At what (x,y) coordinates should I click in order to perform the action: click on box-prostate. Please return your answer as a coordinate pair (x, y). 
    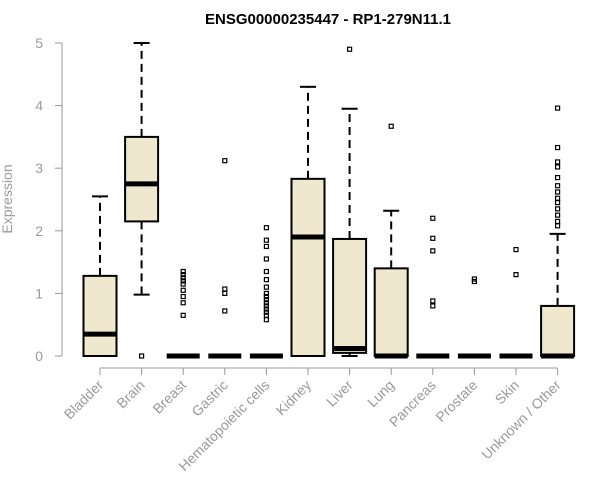
    Looking at the image, I should click on (474, 317).